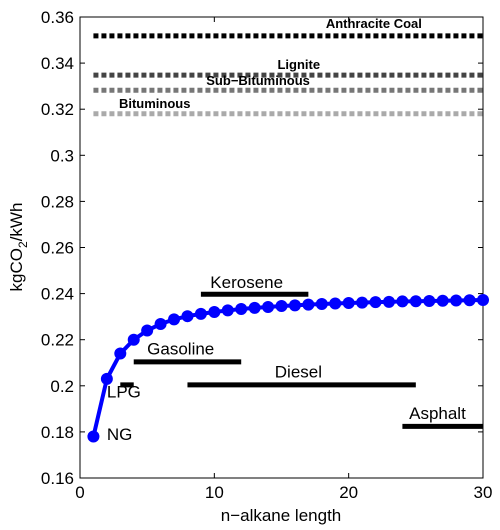  Describe the element at coordinates (57, 478) in the screenshot. I see `y-tick-label: 0.16` at that location.